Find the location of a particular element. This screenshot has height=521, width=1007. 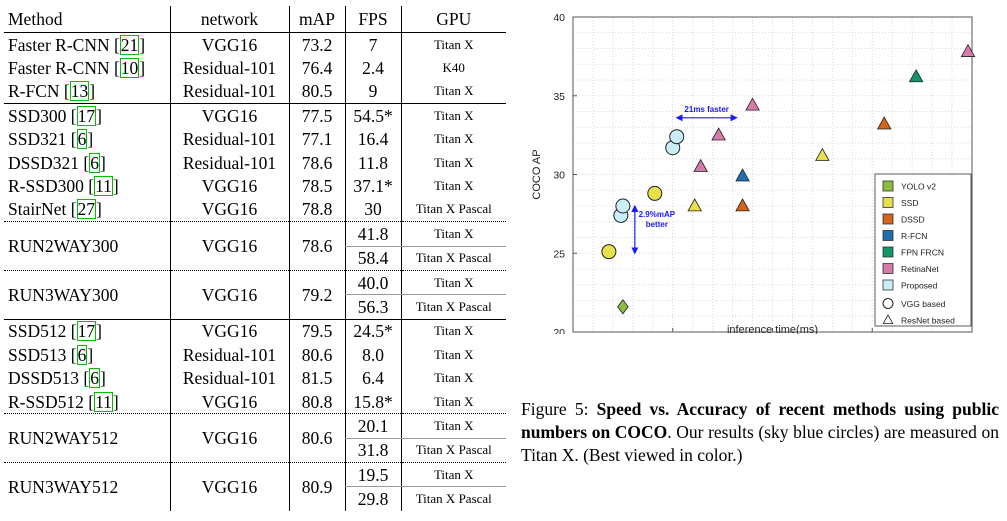

table-row: SSD321 [6] Residual-101 77.1 16.4 Titan X is located at coordinates (255, 139).